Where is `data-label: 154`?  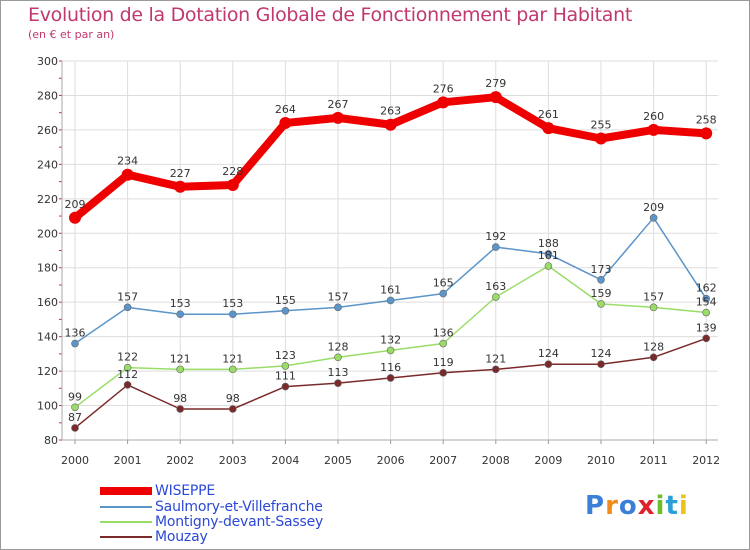 data-label: 154 is located at coordinates (706, 302).